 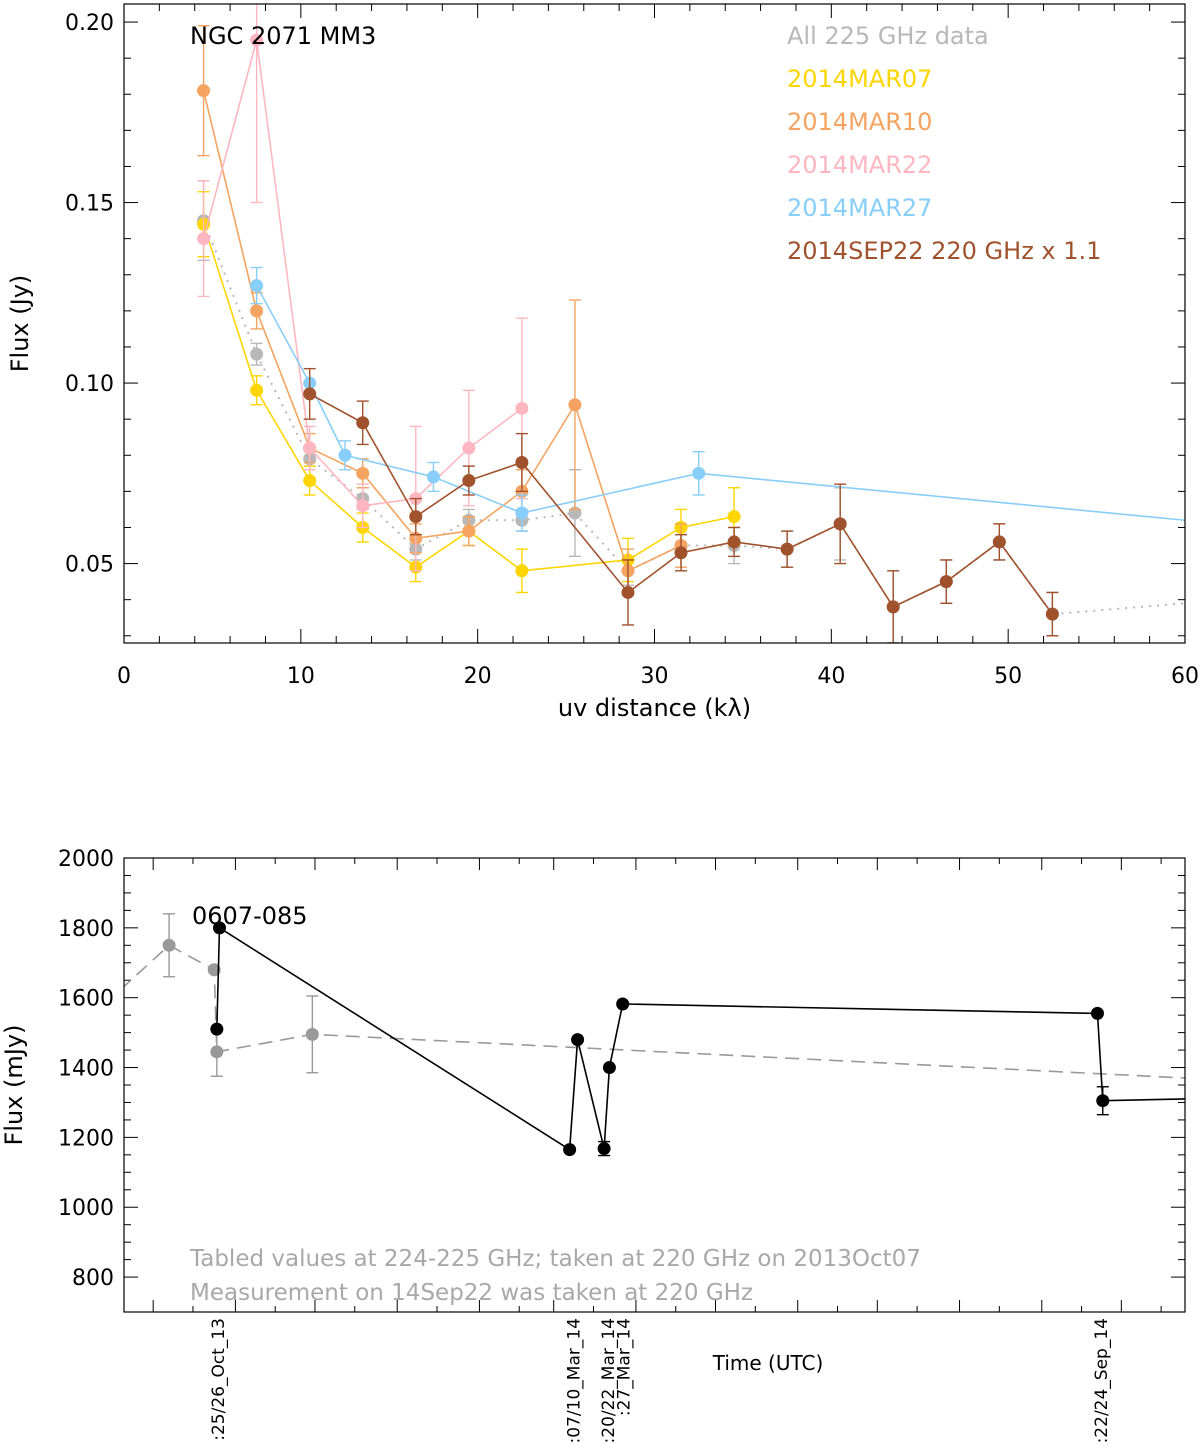 I want to click on legend-entry-all-225-ghz-data: All 225 GHz data, so click(x=888, y=36).